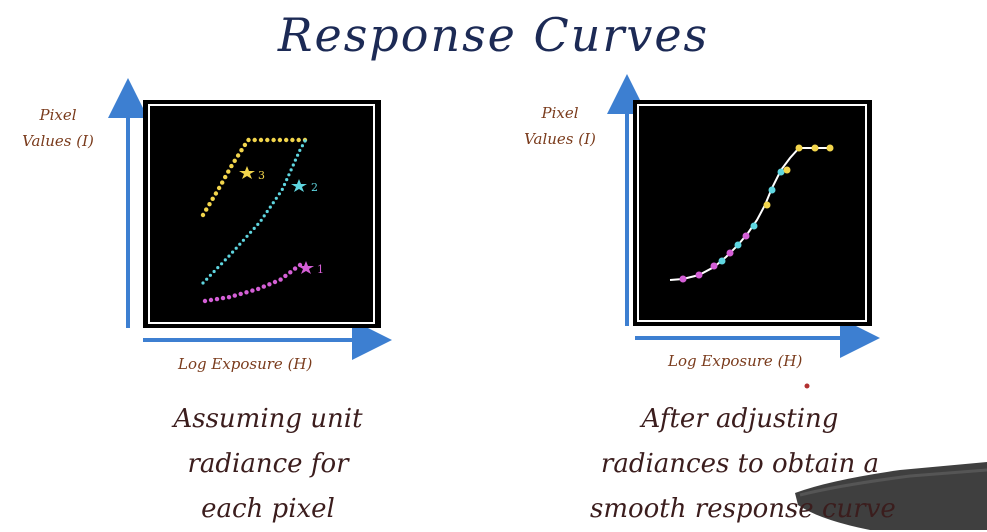 The width and height of the screenshot is (987, 532). I want to click on left-xlabel: Log Exposure (H), so click(245, 364).